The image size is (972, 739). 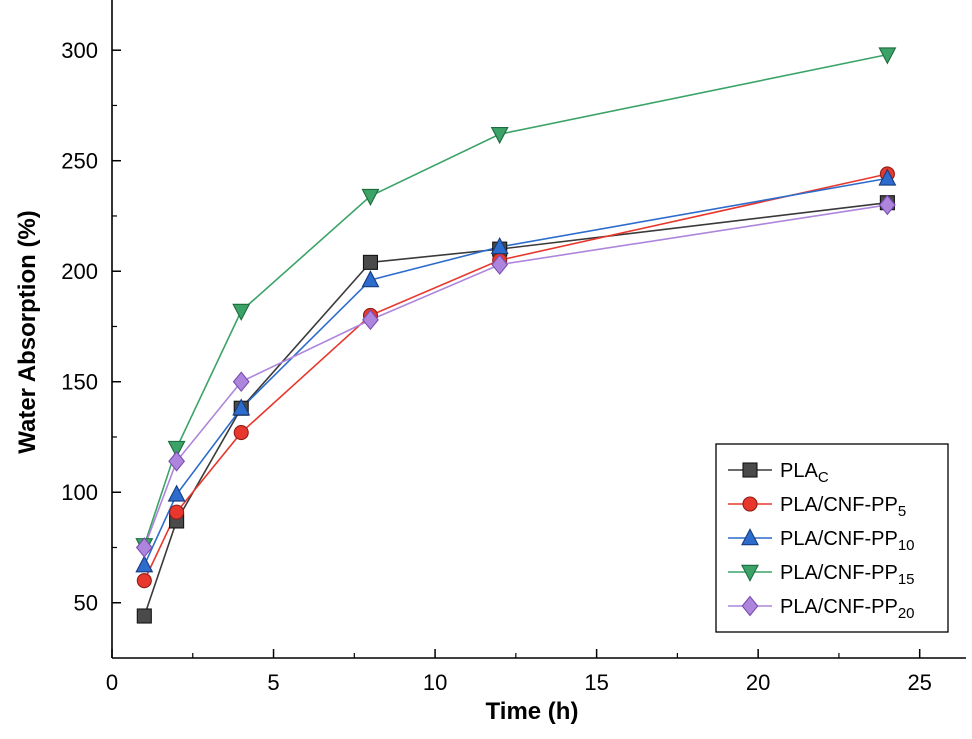 What do you see at coordinates (750, 504) in the screenshot?
I see `legend-marker-pla-cnf-pp5` at bounding box center [750, 504].